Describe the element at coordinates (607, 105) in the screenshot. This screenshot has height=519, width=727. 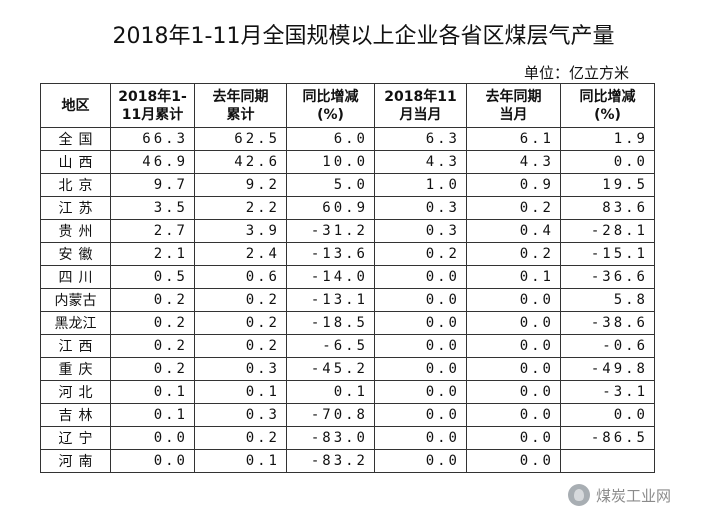
I see `header-month-yoy: 同比增减 (%)` at that location.